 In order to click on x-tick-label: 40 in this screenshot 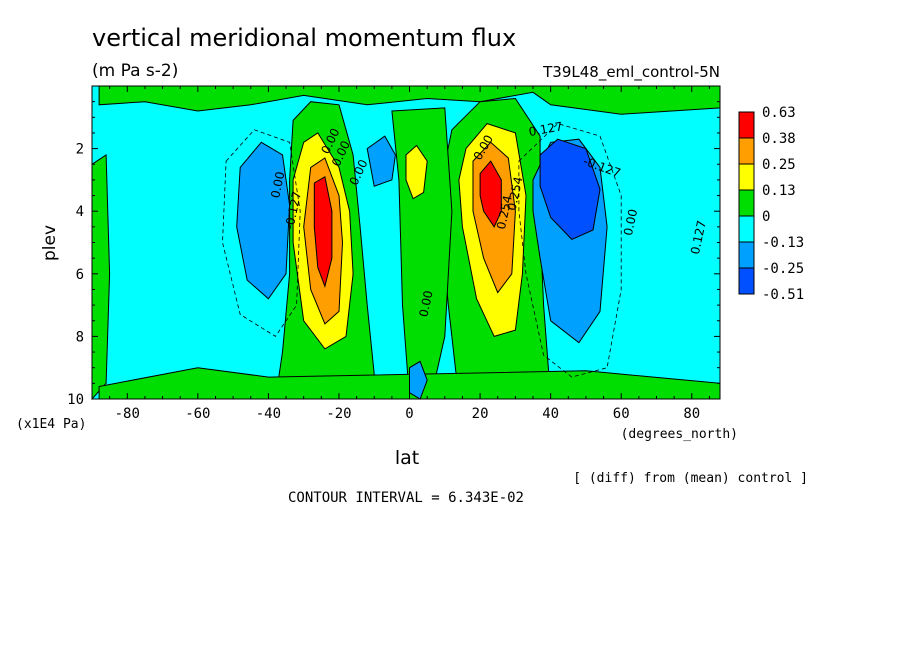, I will do `click(550, 414)`.